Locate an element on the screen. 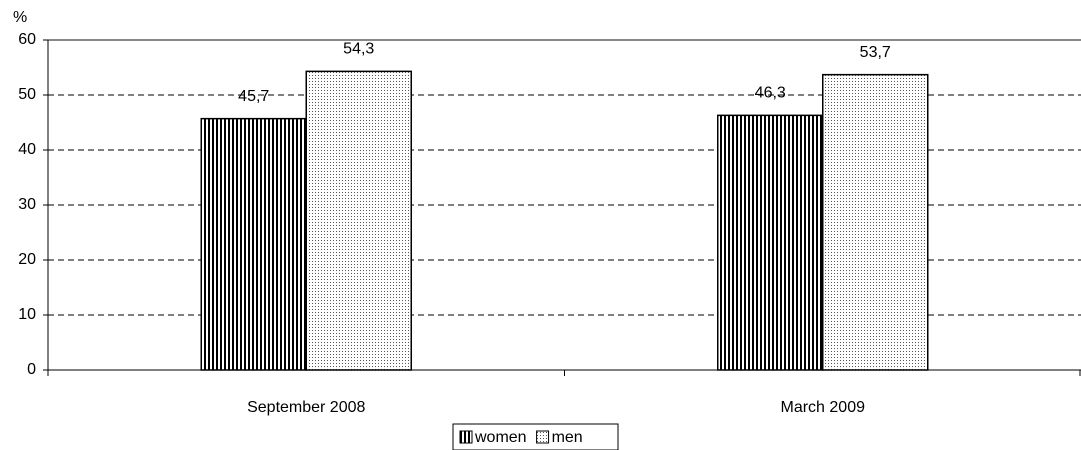 The width and height of the screenshot is (1081, 450). y-tick-label: 30 is located at coordinates (27, 204).